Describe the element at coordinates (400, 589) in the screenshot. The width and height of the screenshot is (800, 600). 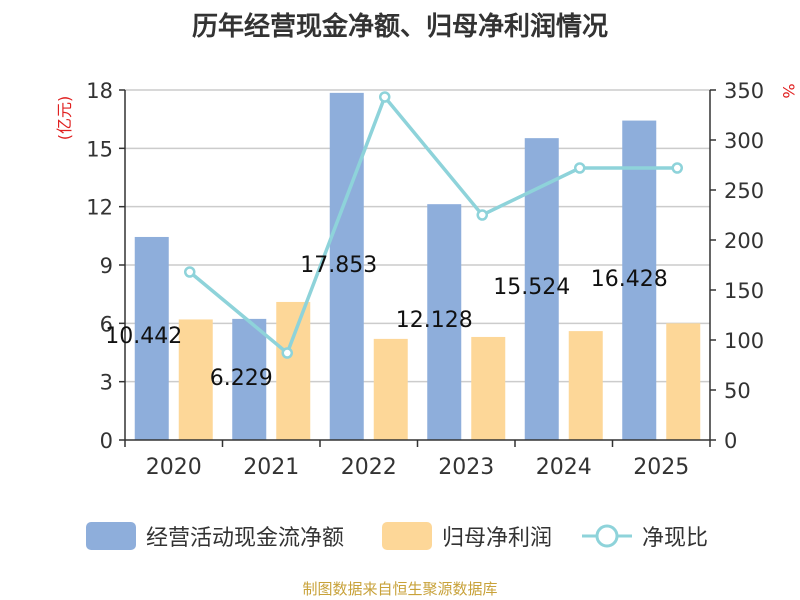
I see `source-note: 制图数据来自恒生聚源数据库` at that location.